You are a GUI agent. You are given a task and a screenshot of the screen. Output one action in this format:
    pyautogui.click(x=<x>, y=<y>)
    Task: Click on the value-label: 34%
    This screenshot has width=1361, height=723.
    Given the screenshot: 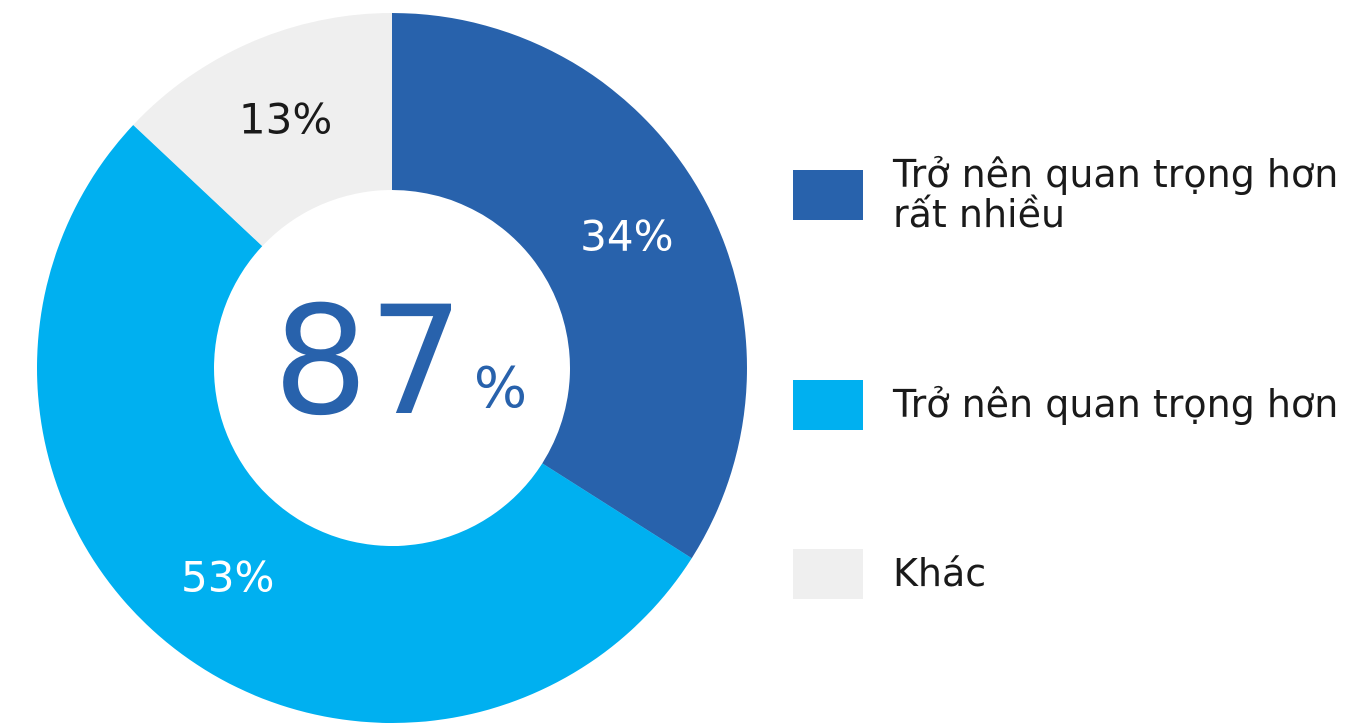 What is the action you would take?
    pyautogui.click(x=626, y=235)
    